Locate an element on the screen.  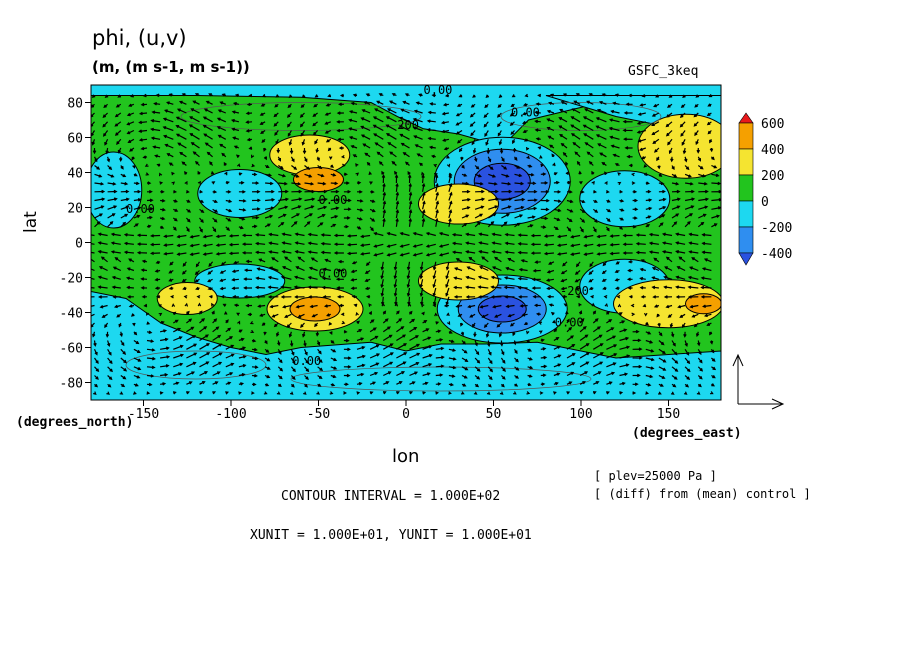
x-units-label: (degrees_east) is located at coordinates (687, 433).